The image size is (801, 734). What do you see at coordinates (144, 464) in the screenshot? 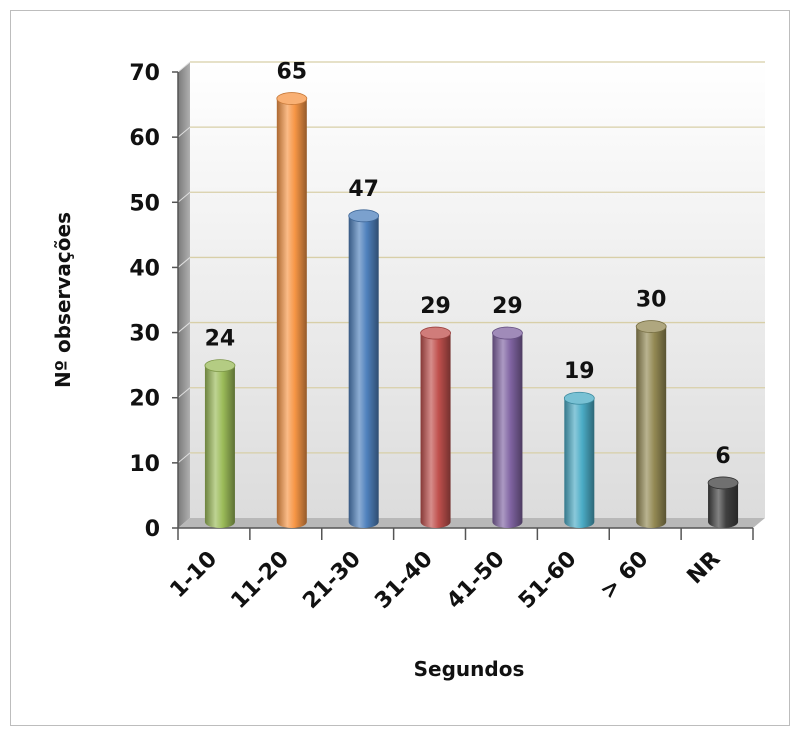
I see `y-tick-label: 10` at bounding box center [144, 464].